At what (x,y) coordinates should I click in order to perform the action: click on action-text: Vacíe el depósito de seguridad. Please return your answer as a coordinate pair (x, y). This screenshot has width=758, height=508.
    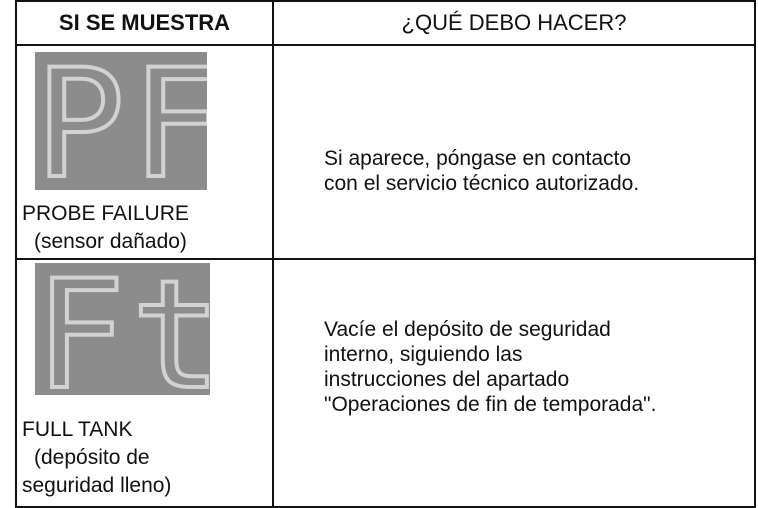
    Looking at the image, I should click on (467, 329).